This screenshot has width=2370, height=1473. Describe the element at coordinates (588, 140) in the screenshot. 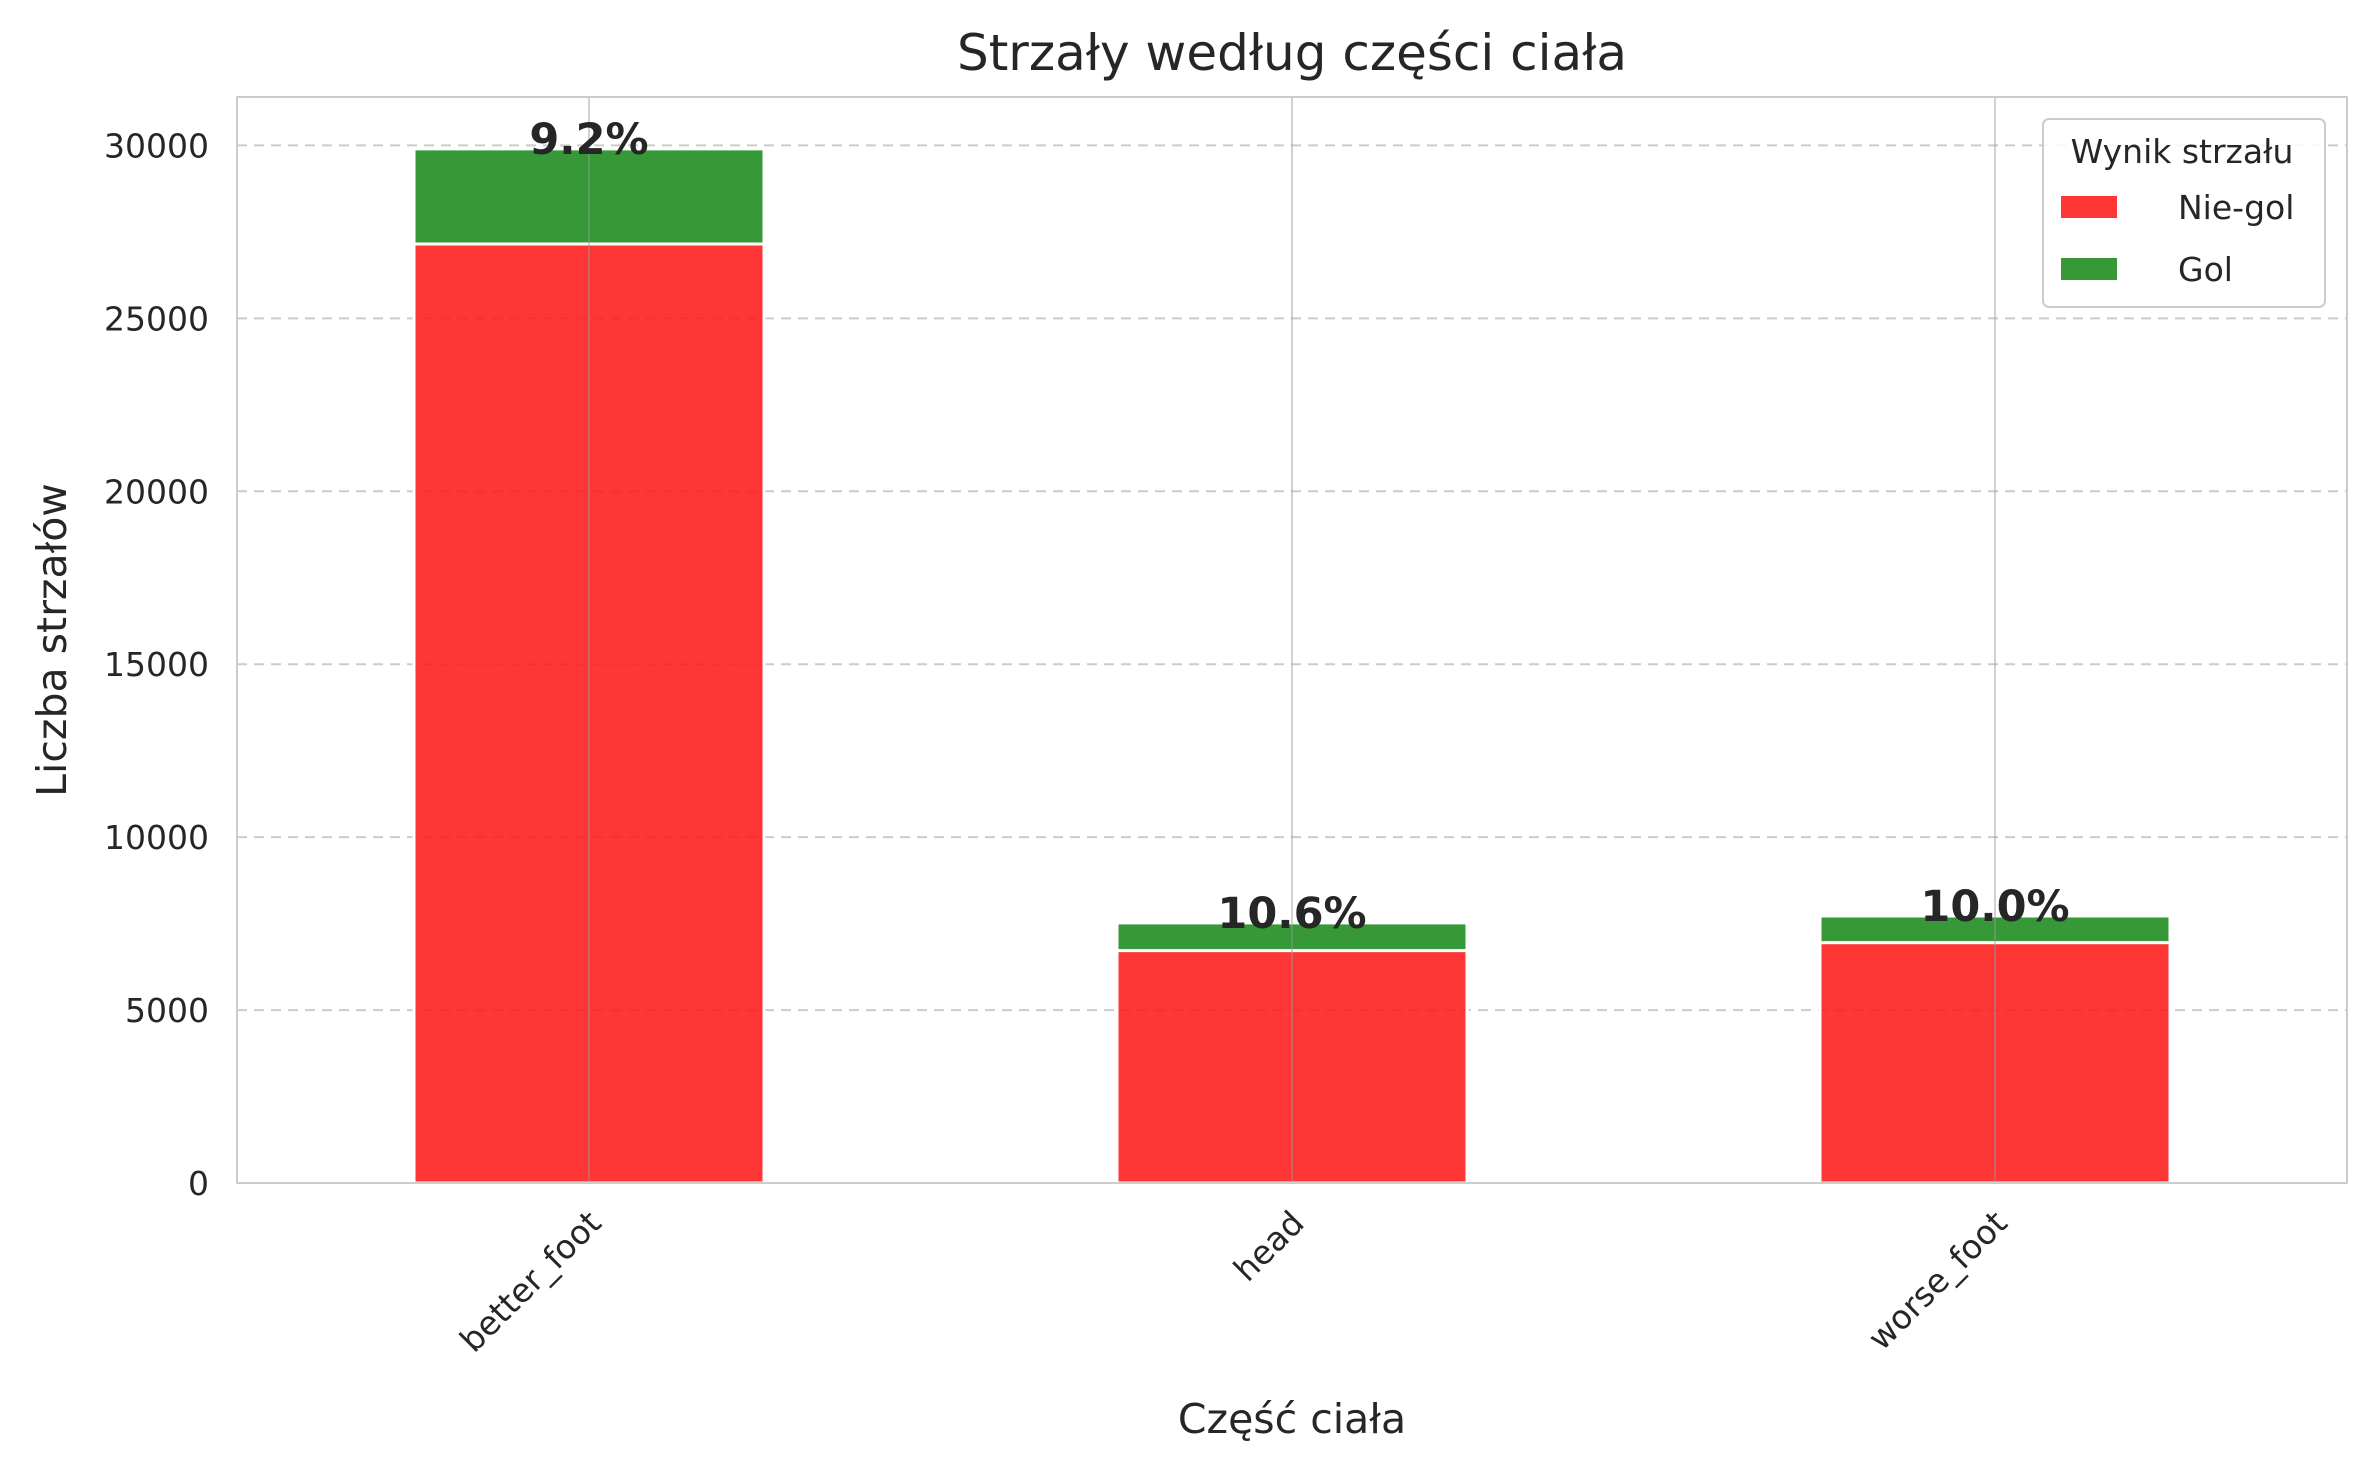

I see `data-label-better-foot: 9.2%` at that location.